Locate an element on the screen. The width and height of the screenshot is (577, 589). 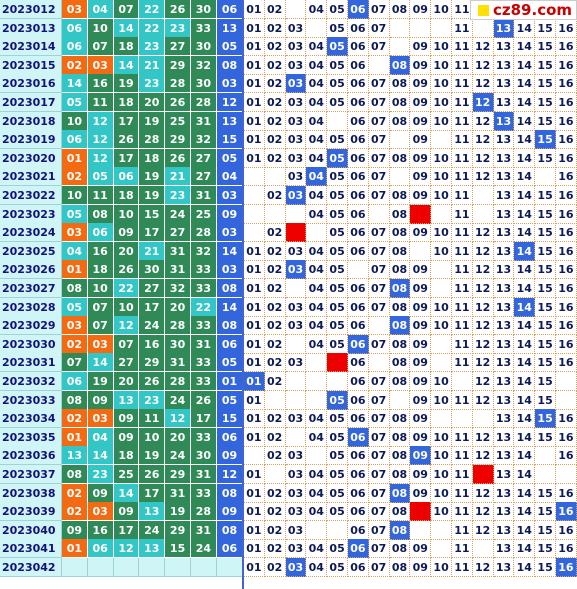
blue-hit-cell: 03 is located at coordinates (296, 270).